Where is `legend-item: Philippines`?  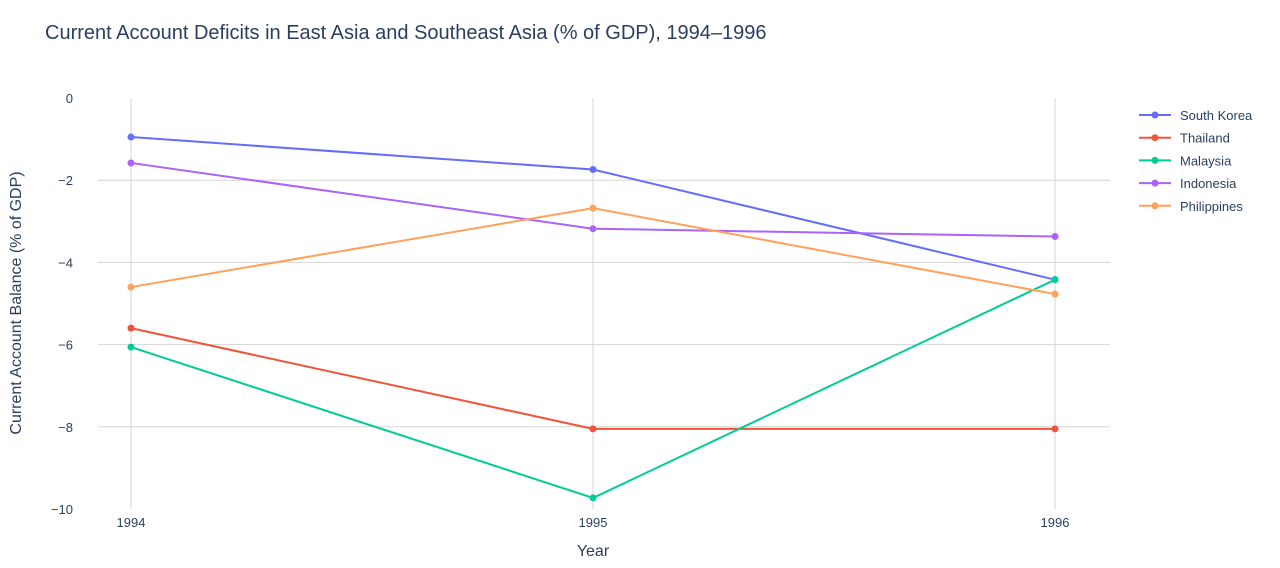
legend-item: Philippines is located at coordinates (1191, 206).